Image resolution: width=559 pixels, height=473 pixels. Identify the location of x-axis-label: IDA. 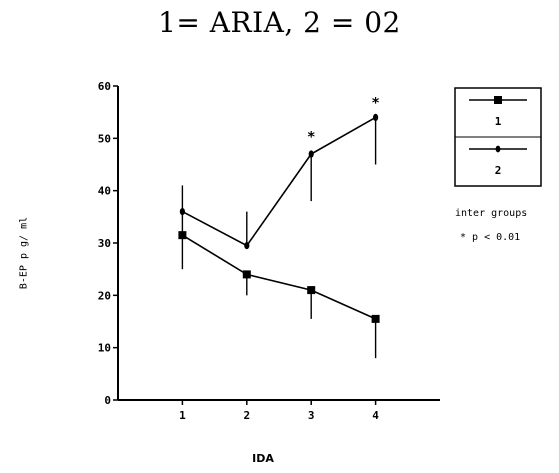
(263, 458).